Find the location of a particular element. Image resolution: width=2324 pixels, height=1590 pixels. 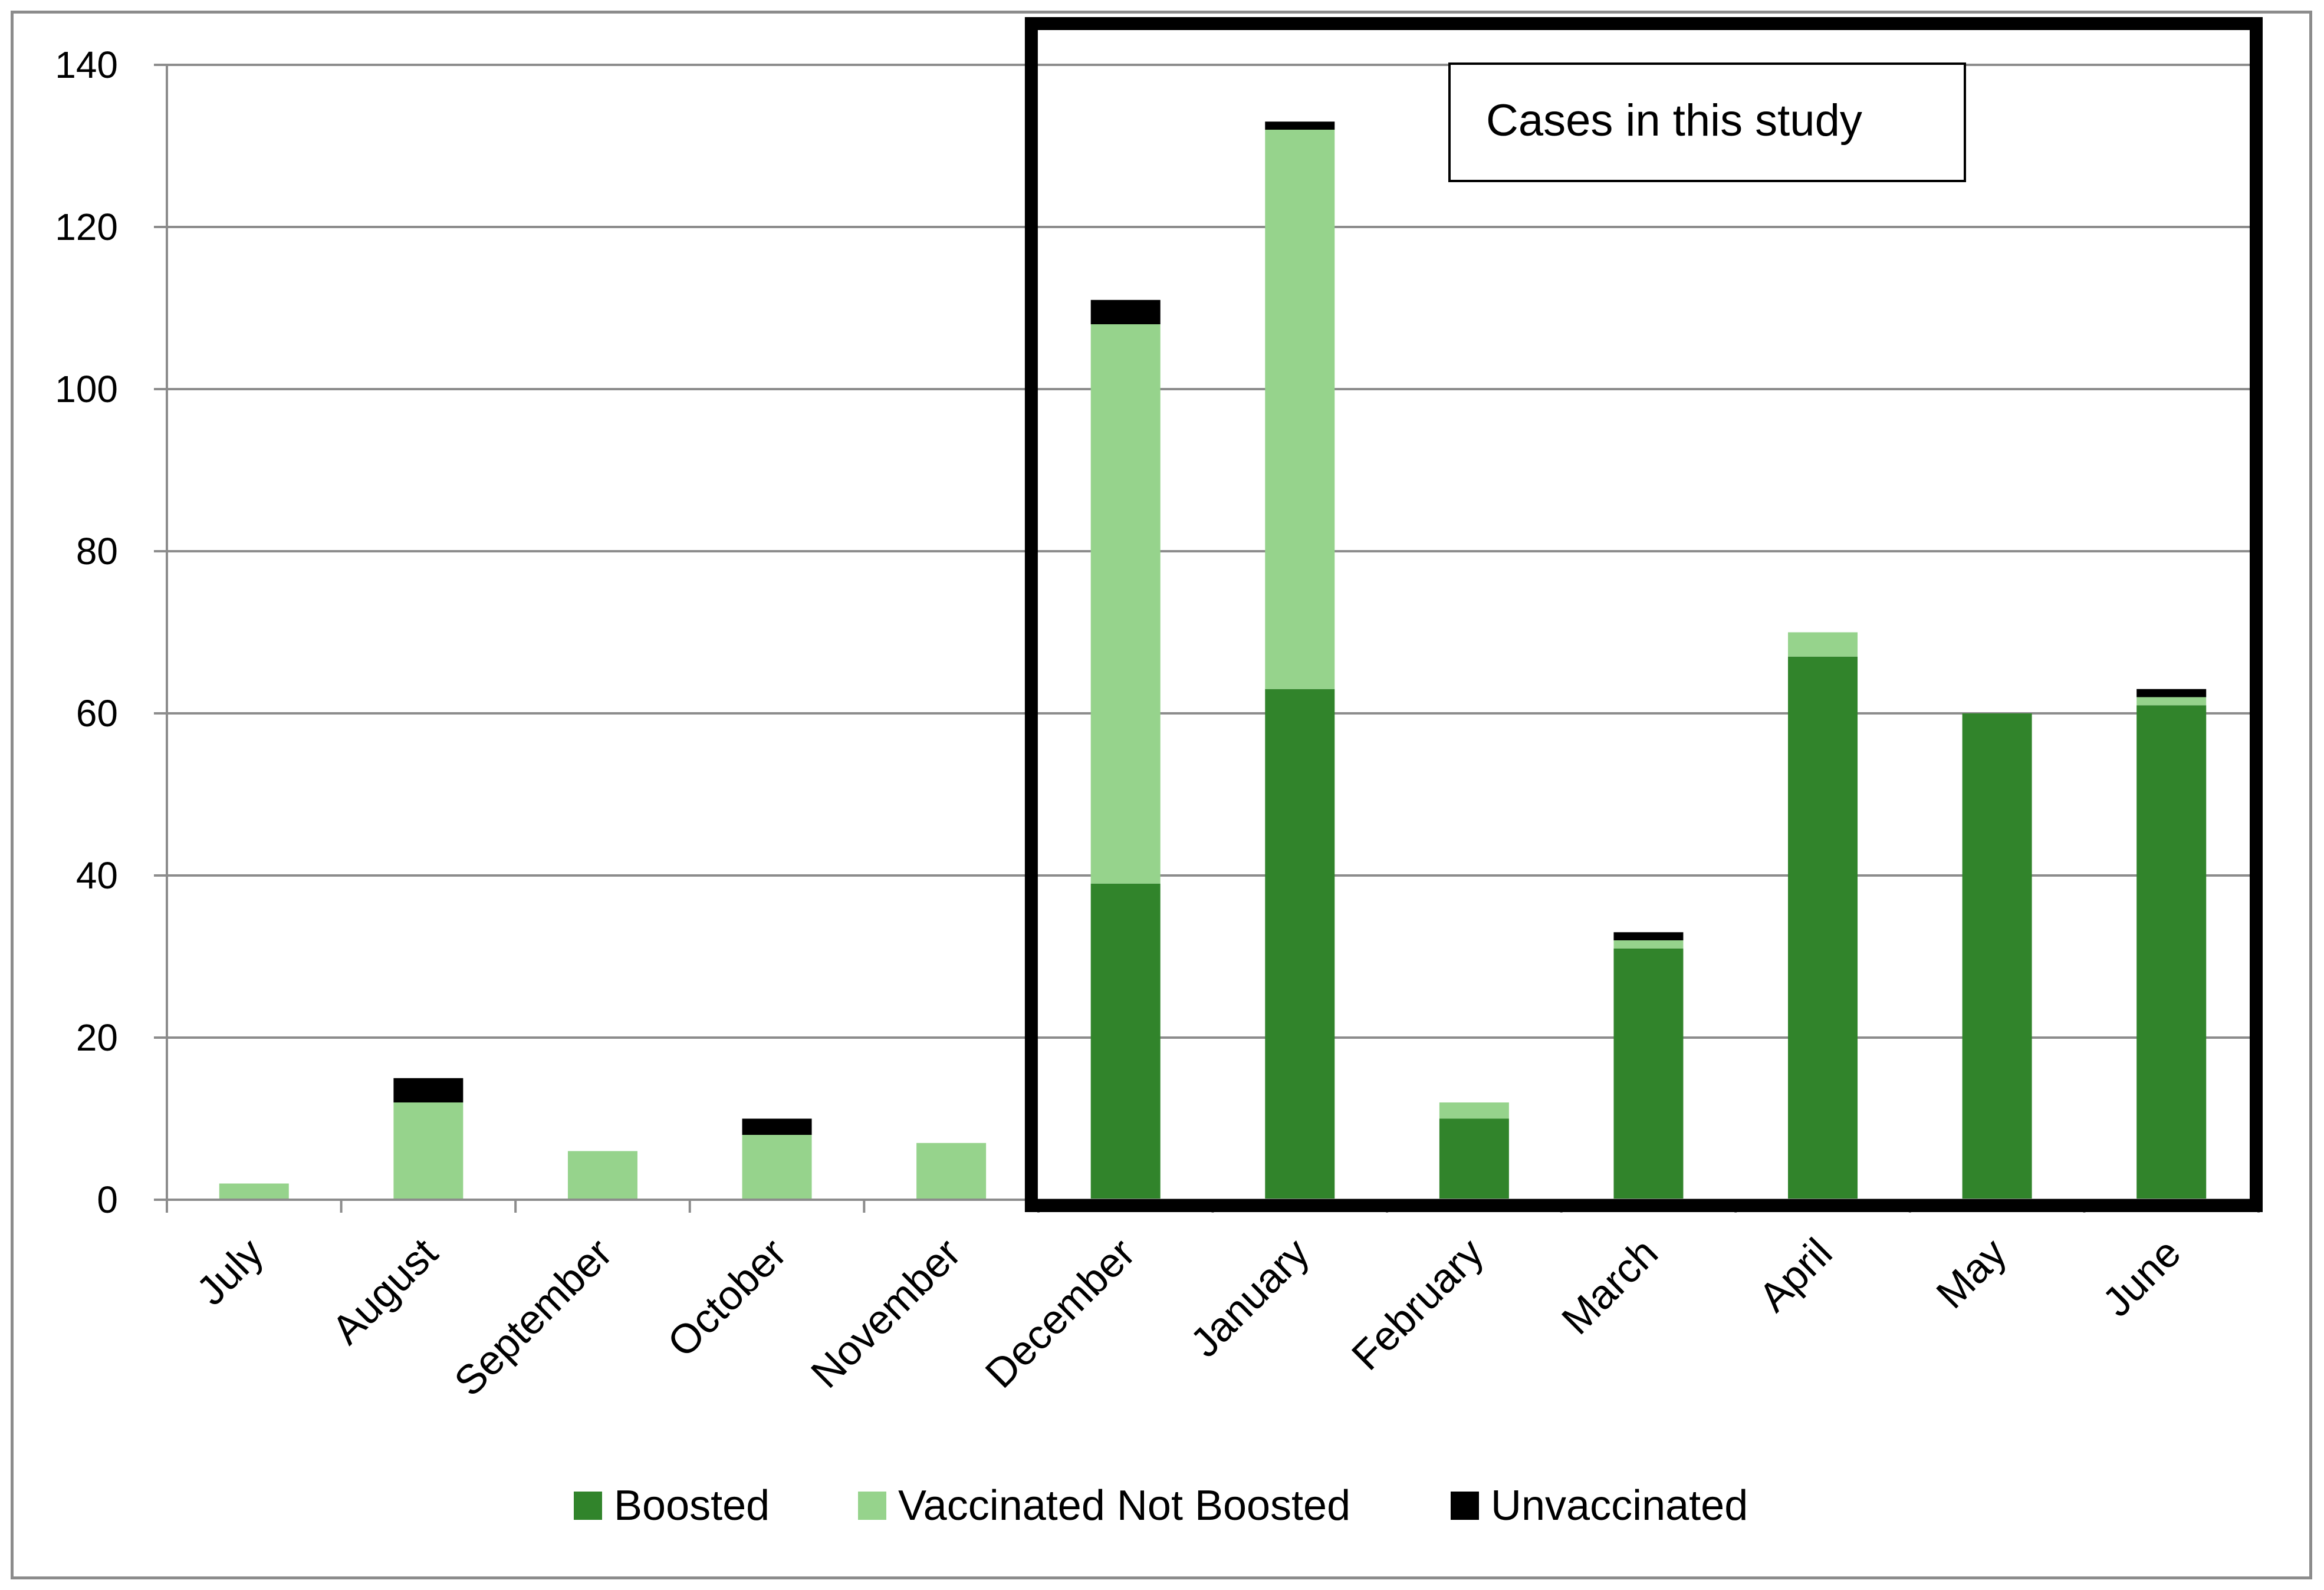

x-tick-label-august: August is located at coordinates (384, 1290).